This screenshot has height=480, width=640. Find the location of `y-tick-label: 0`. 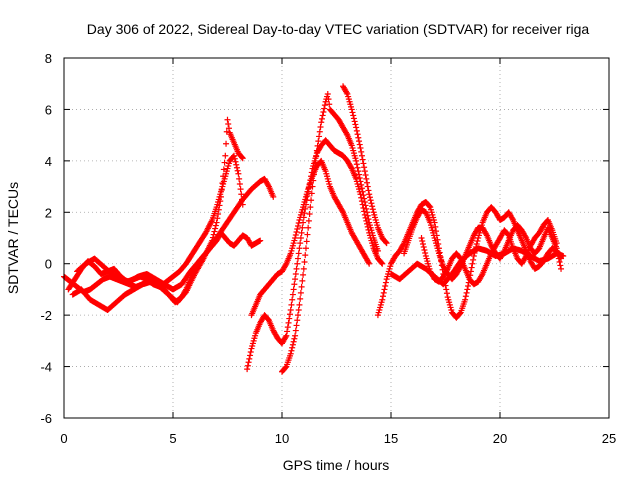

y-tick-label: 0 is located at coordinates (48, 264).